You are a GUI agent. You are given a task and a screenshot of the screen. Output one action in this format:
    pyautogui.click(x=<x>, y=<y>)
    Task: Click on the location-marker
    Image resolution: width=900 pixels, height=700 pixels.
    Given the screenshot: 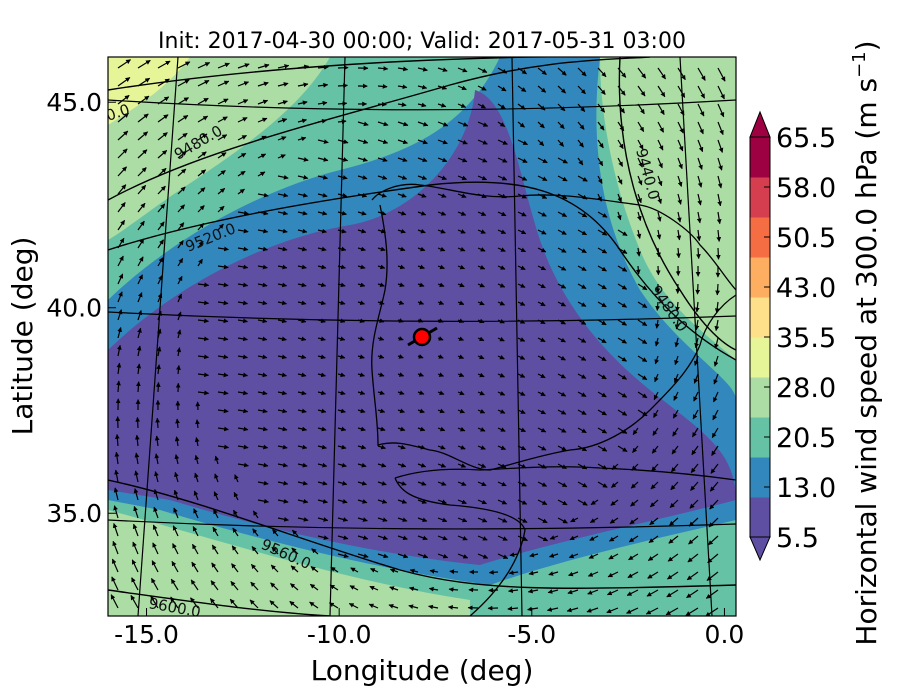 What is the action you would take?
    pyautogui.click(x=422, y=336)
    